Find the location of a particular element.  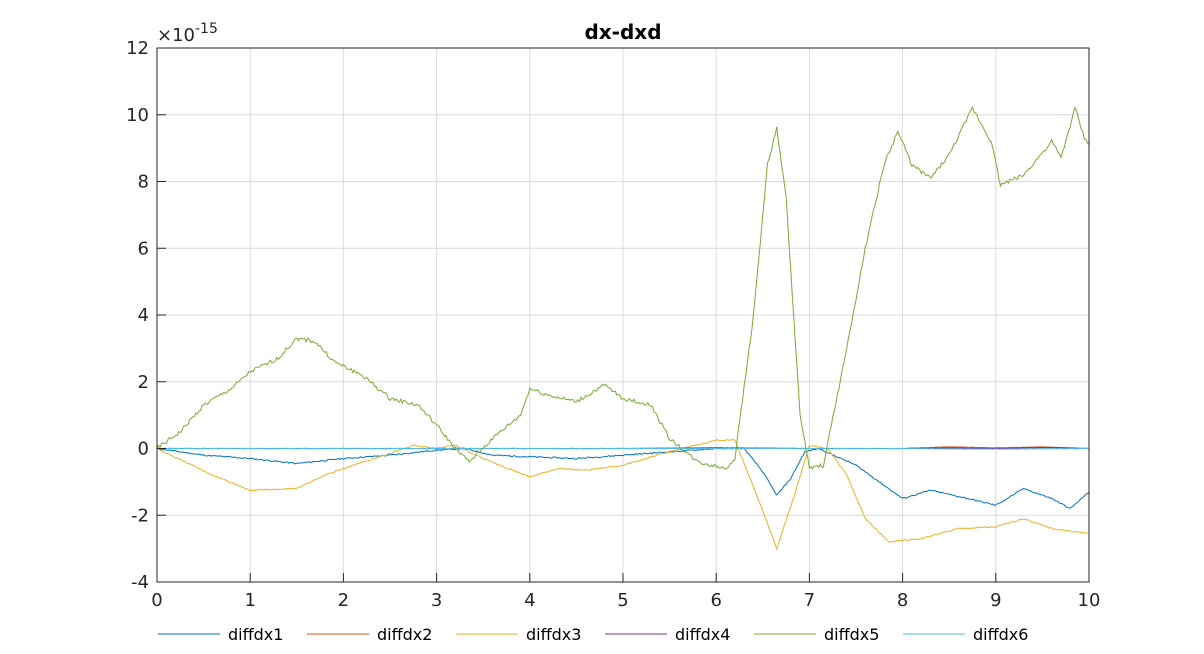

series-line-diffdx6 is located at coordinates (623, 448).